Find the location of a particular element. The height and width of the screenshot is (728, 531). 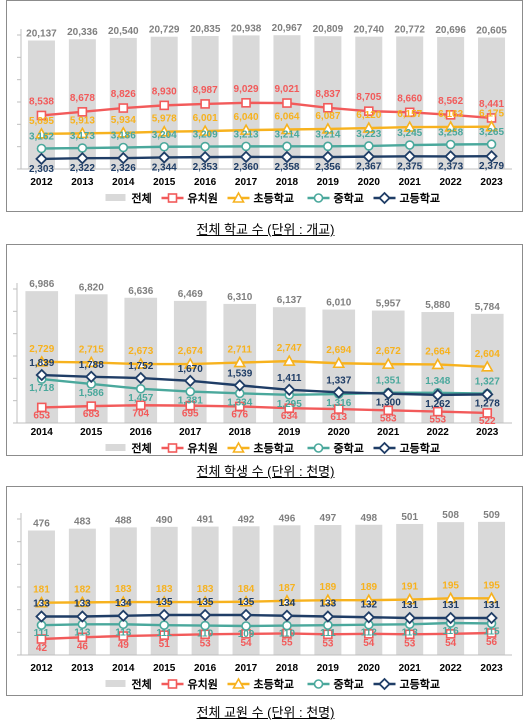

bar-value-label: 6,636 is located at coordinates (140, 291).